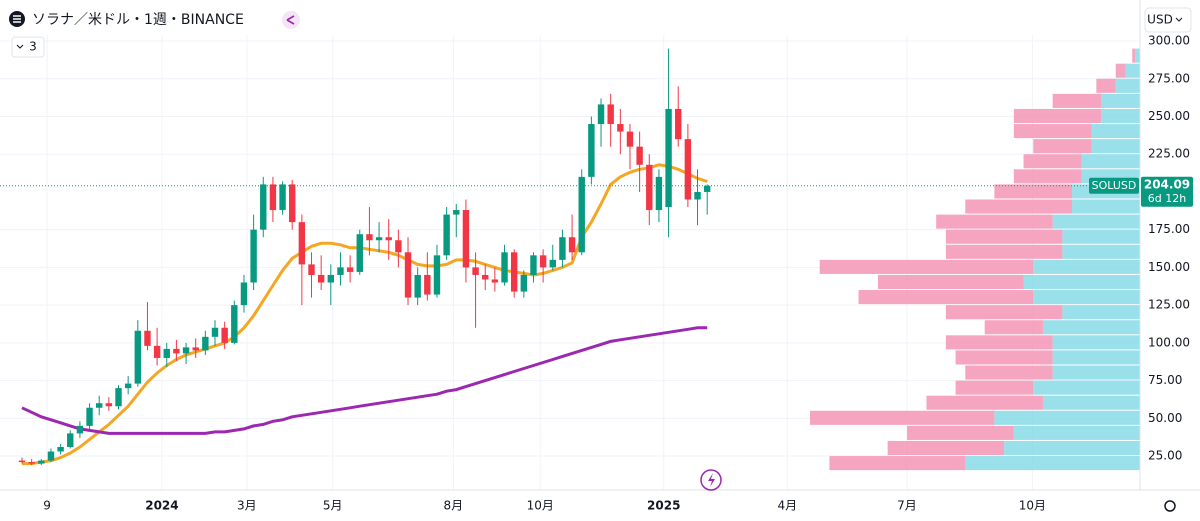 This screenshot has width=1200, height=521. Describe the element at coordinates (454, 506) in the screenshot. I see `x-tick-label: 8月` at that location.